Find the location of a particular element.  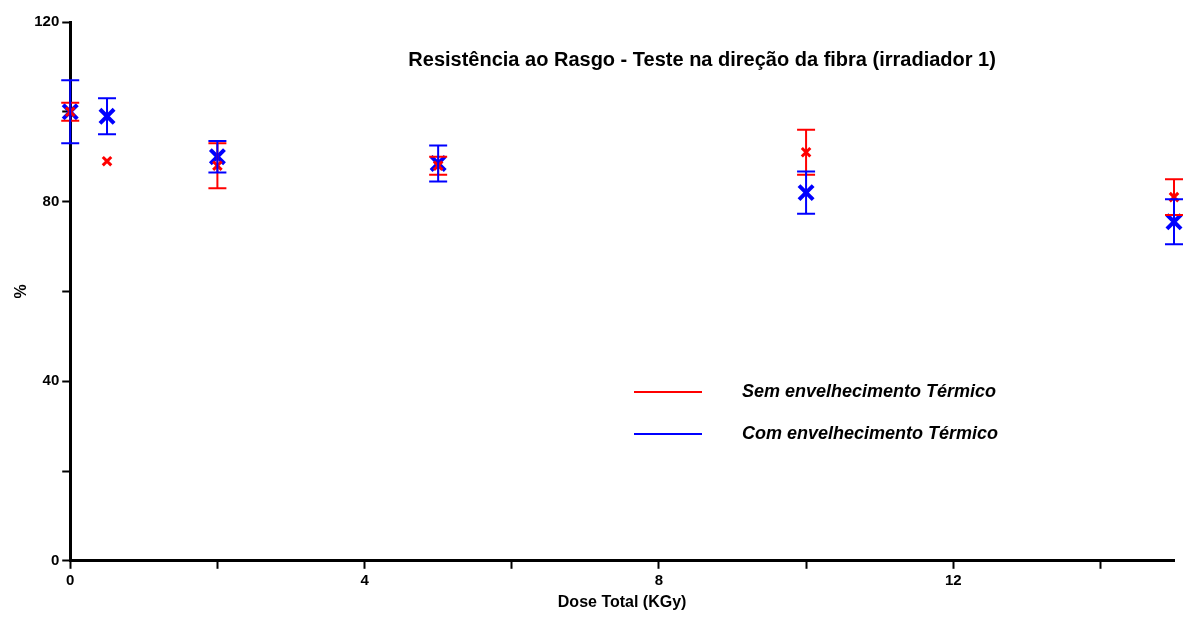

legend-label: Sem envelhecimento Térmico is located at coordinates (869, 390).